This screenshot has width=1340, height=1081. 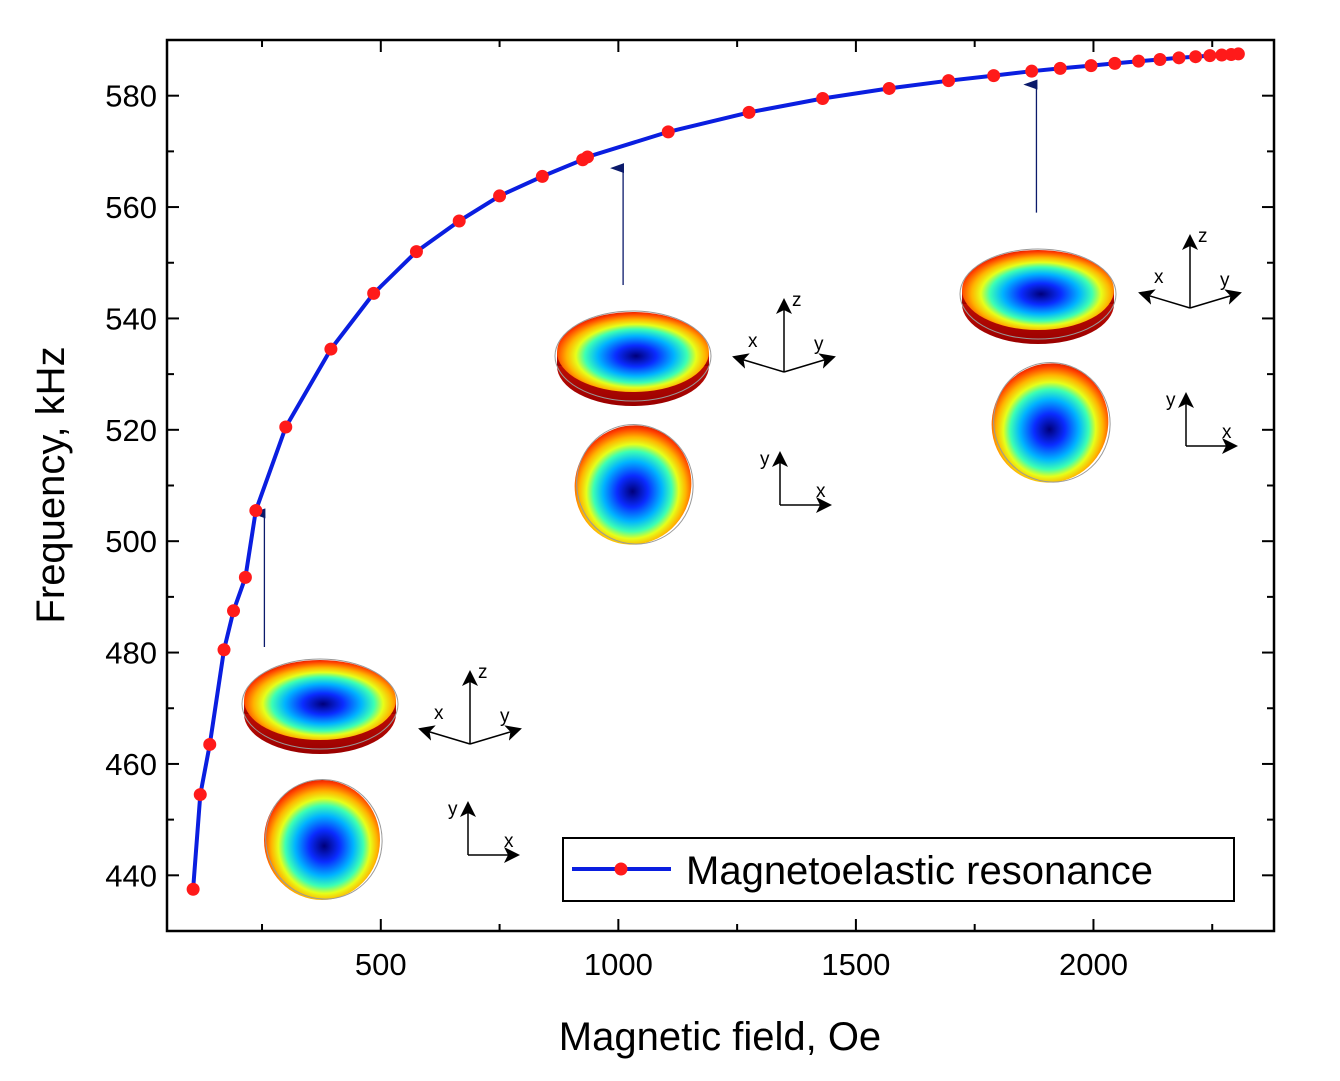 I want to click on y-tick-label: 500, so click(x=131, y=541).